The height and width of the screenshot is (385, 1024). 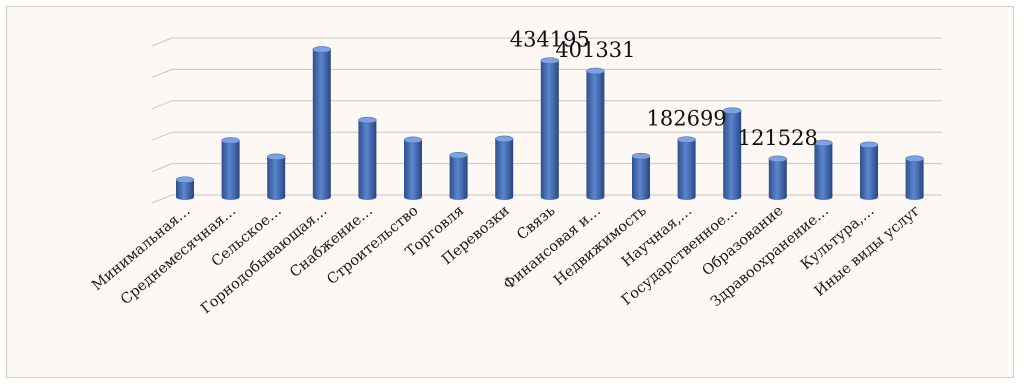 I want to click on data-label: 401331, so click(x=595, y=50).